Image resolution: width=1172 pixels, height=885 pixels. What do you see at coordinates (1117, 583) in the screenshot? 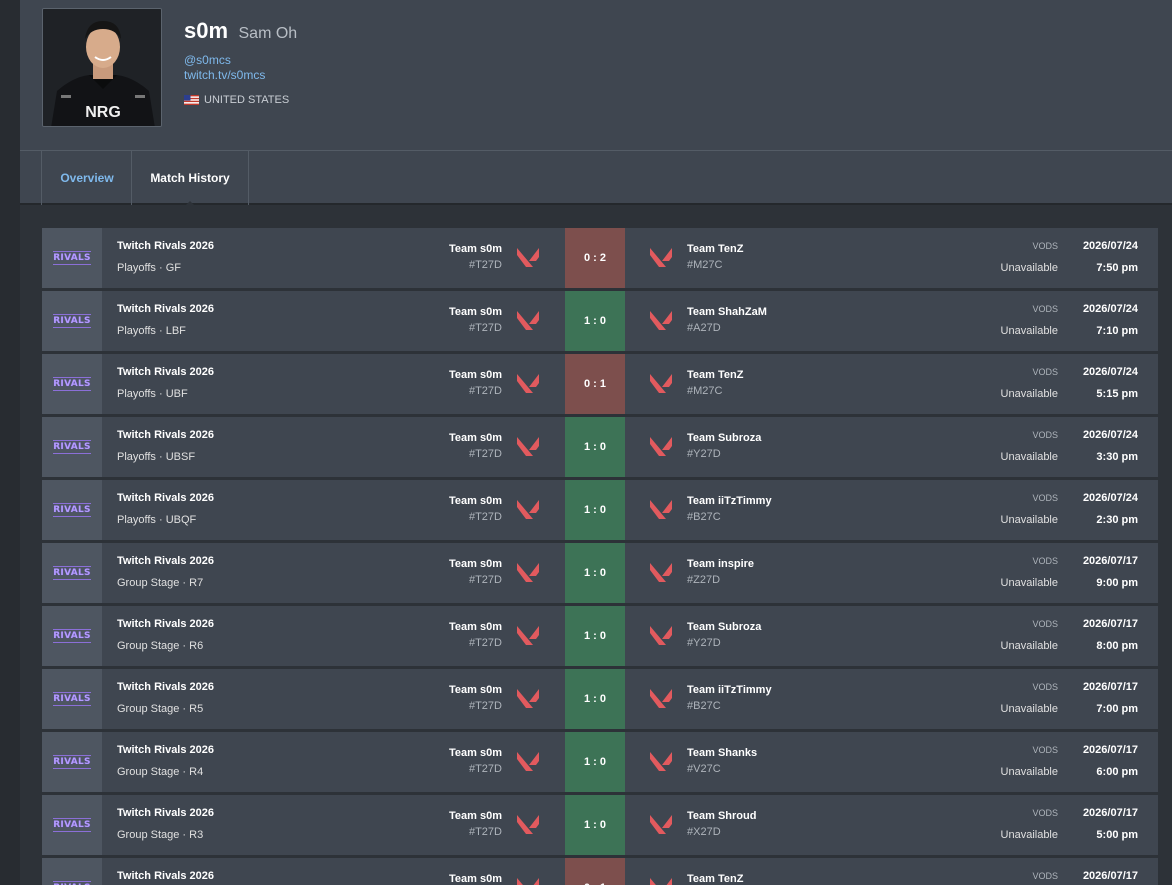
I see `match-time: 9:00 pm` at bounding box center [1117, 583].